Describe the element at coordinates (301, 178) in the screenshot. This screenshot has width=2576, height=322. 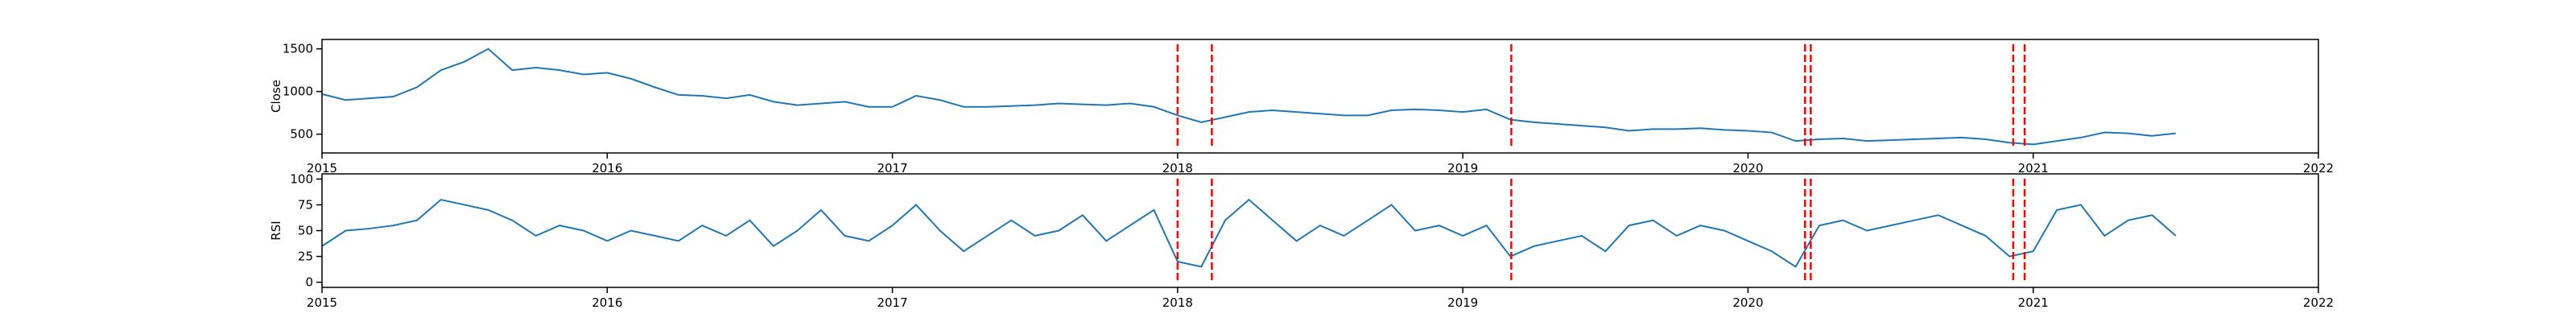
I see `y-tick-label: 100` at that location.